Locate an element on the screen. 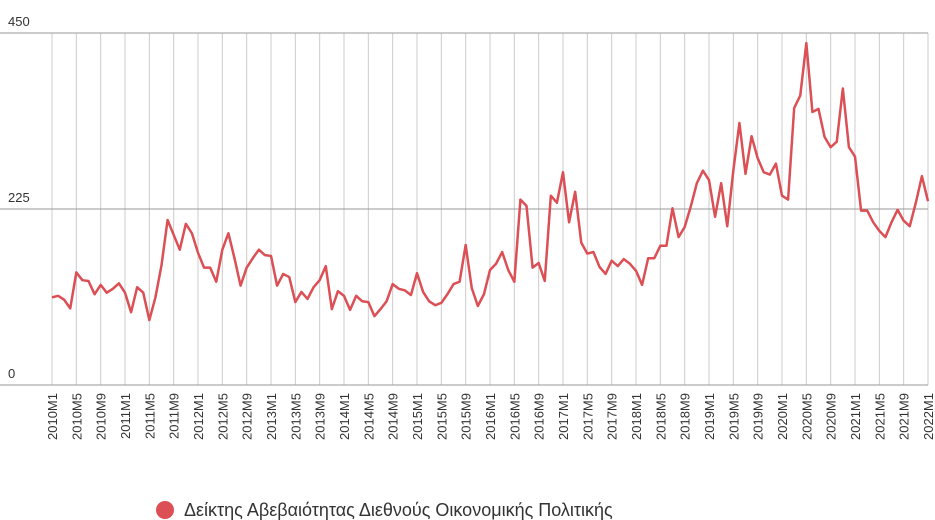 The height and width of the screenshot is (520, 935). x-tick-label: 2018M1 is located at coordinates (636, 416).